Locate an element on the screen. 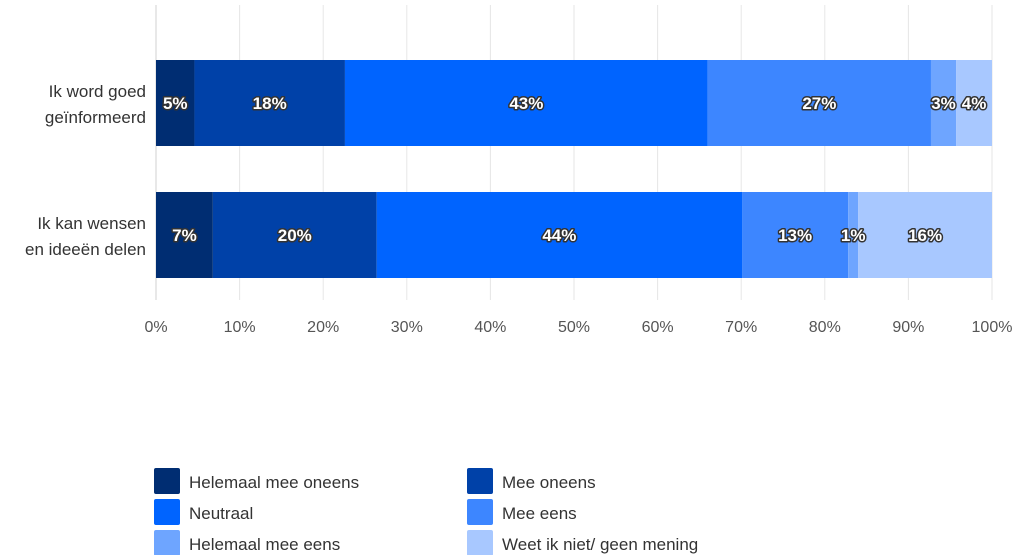 The height and width of the screenshot is (555, 1014). data-label: 1% is located at coordinates (853, 235).